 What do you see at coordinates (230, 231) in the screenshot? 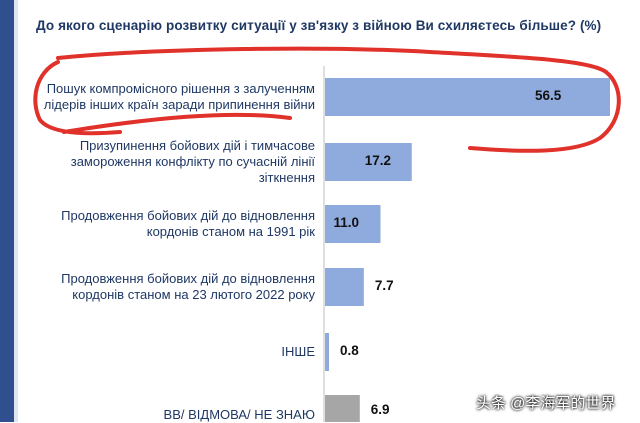
I see `category-label-line: кордонів станом на 1991 рік` at bounding box center [230, 231].